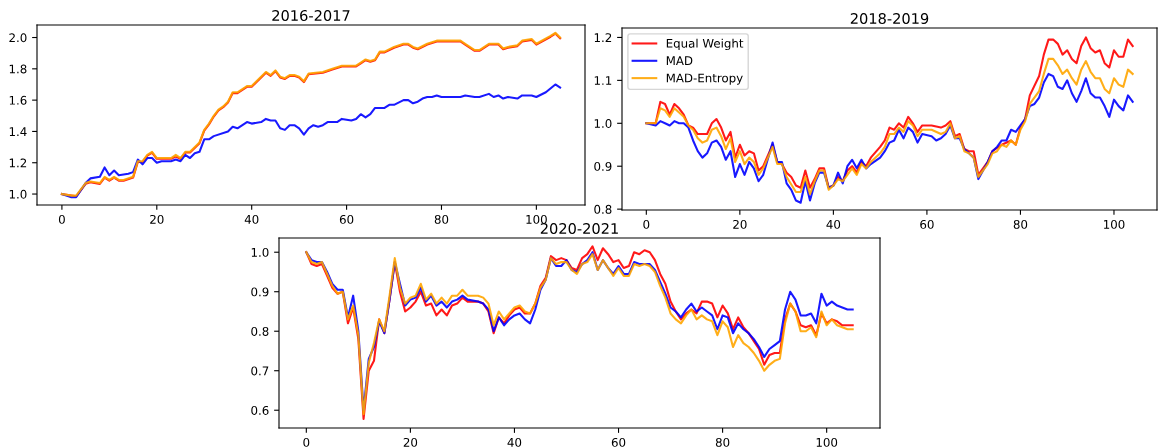 Image resolution: width=1161 pixels, height=448 pixels. I want to click on y-tick-label: 2.0, so click(18, 38).